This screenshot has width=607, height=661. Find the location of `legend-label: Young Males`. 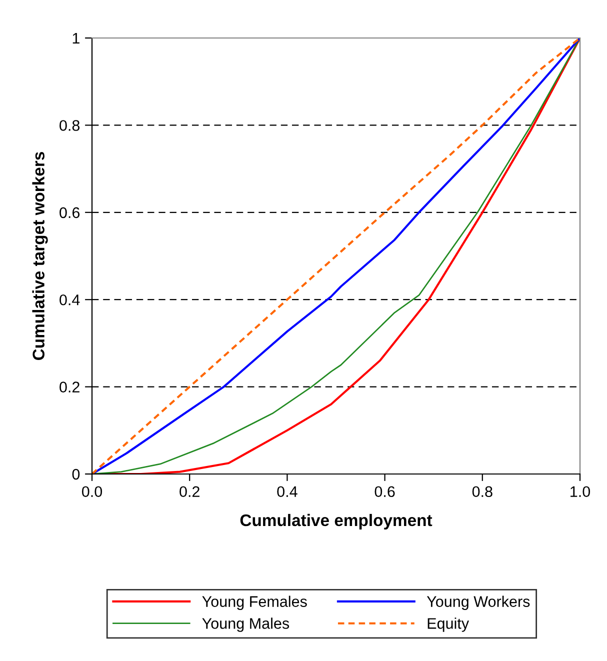

legend-label: Young Males is located at coordinates (246, 625).